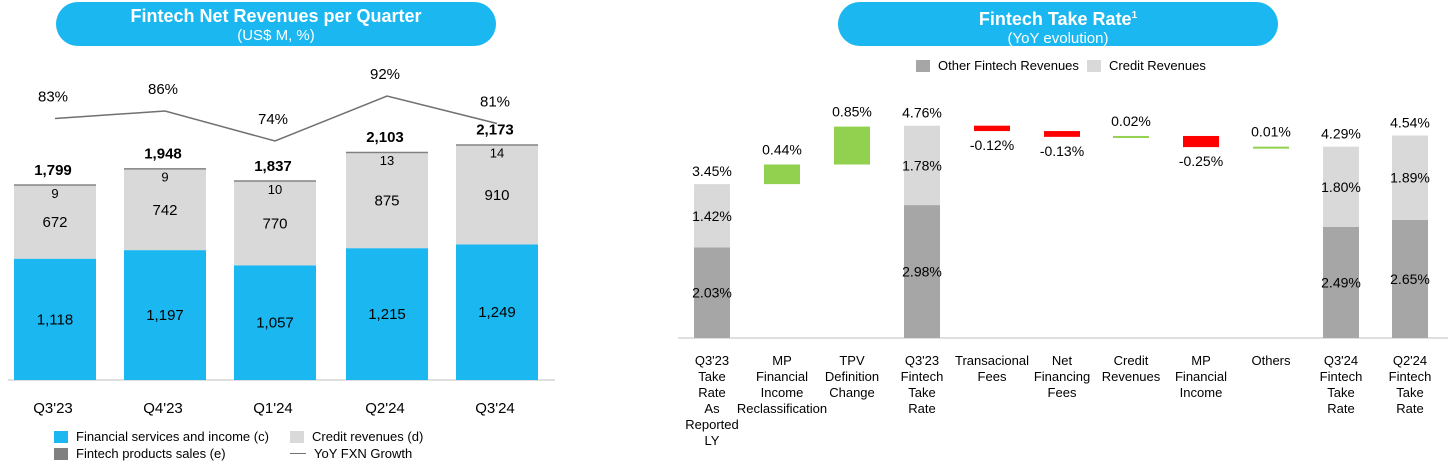  I want to click on bar-label-fintech-products: 14, so click(497, 153).